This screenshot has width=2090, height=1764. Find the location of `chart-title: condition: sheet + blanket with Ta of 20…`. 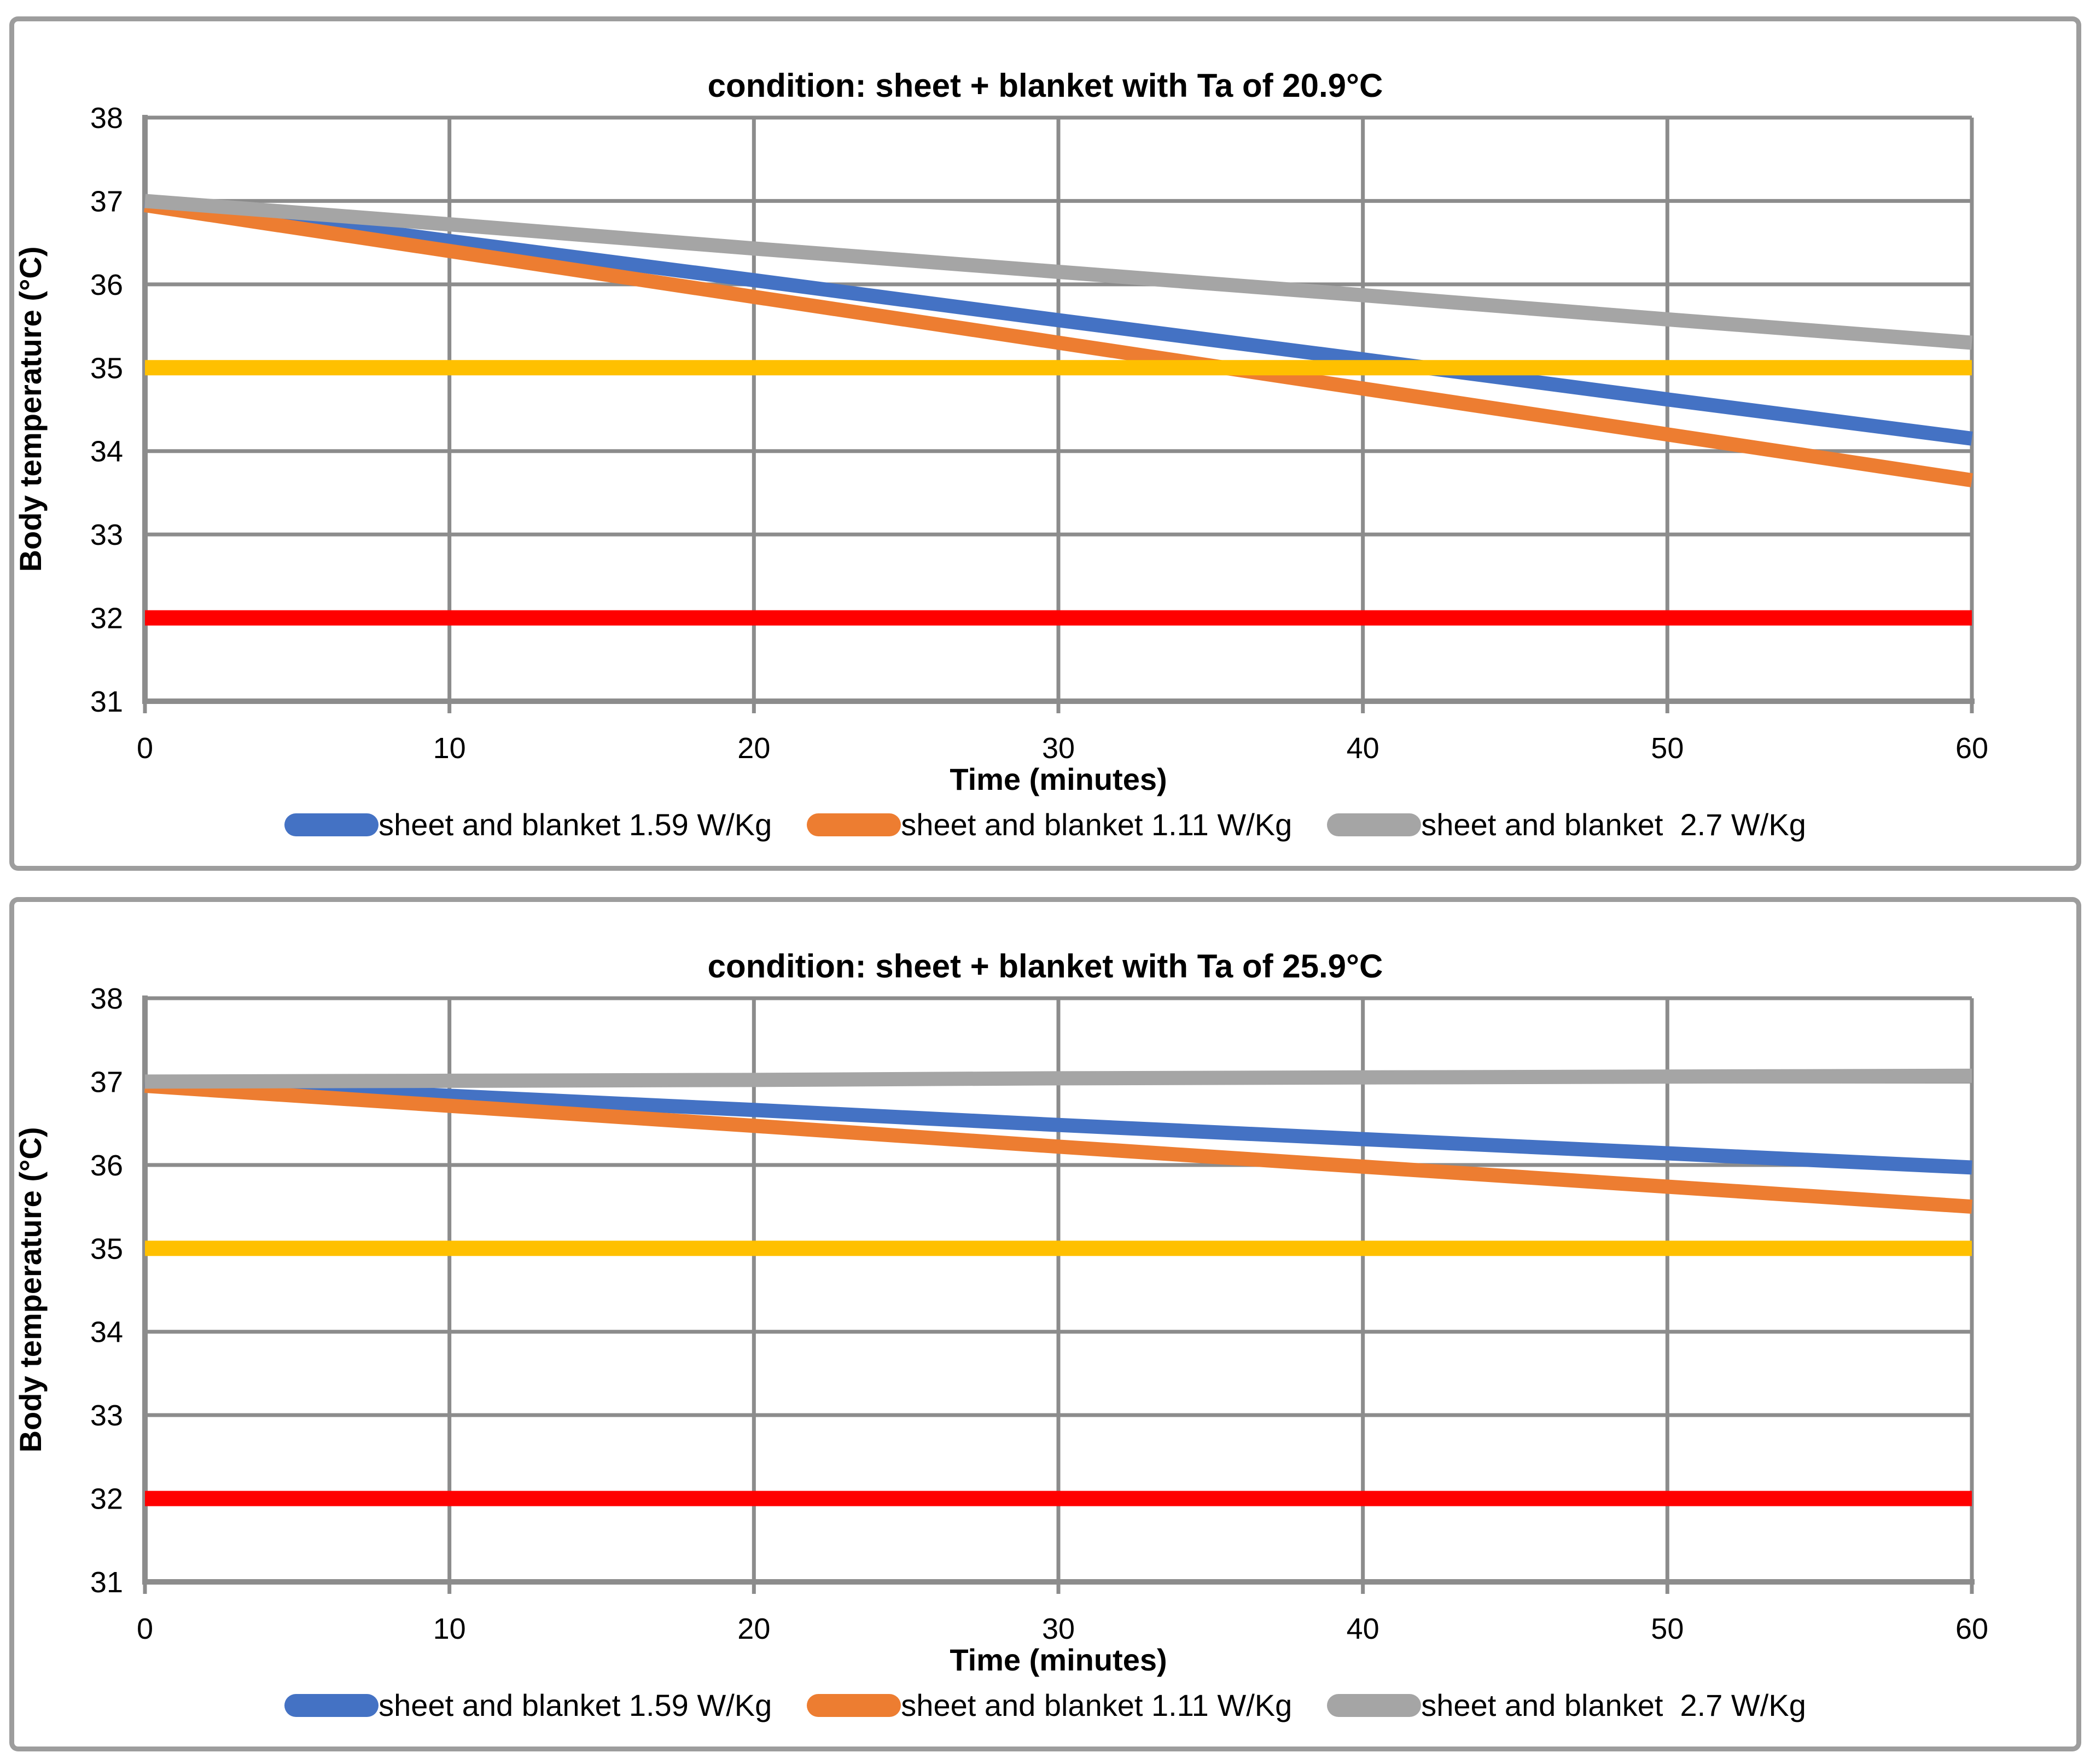

chart-title: condition: sheet + blanket with Ta of 20… is located at coordinates (1045, 85).